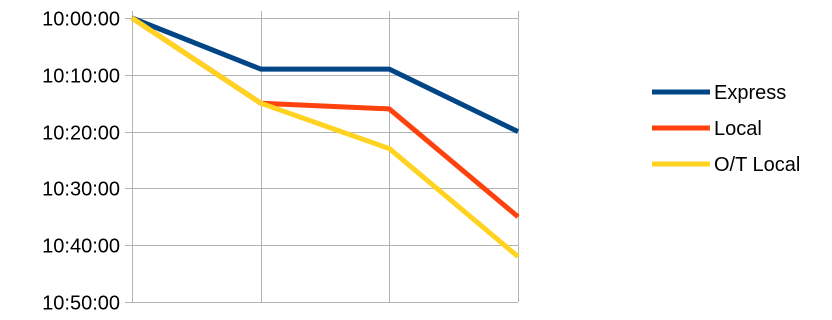  What do you see at coordinates (81, 304) in the screenshot?
I see `y-tick-label: 10:50:00` at bounding box center [81, 304].